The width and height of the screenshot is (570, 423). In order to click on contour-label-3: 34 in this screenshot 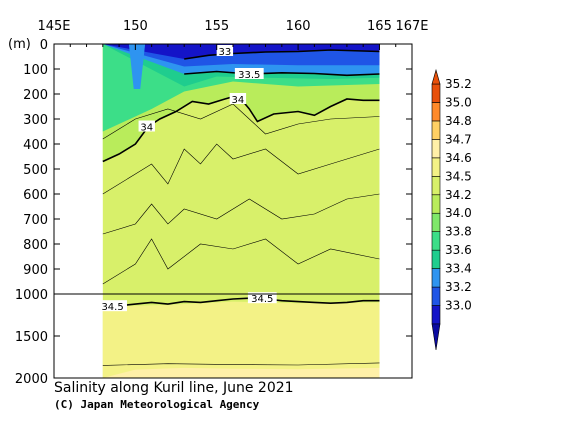, I will do `click(146, 127)`.